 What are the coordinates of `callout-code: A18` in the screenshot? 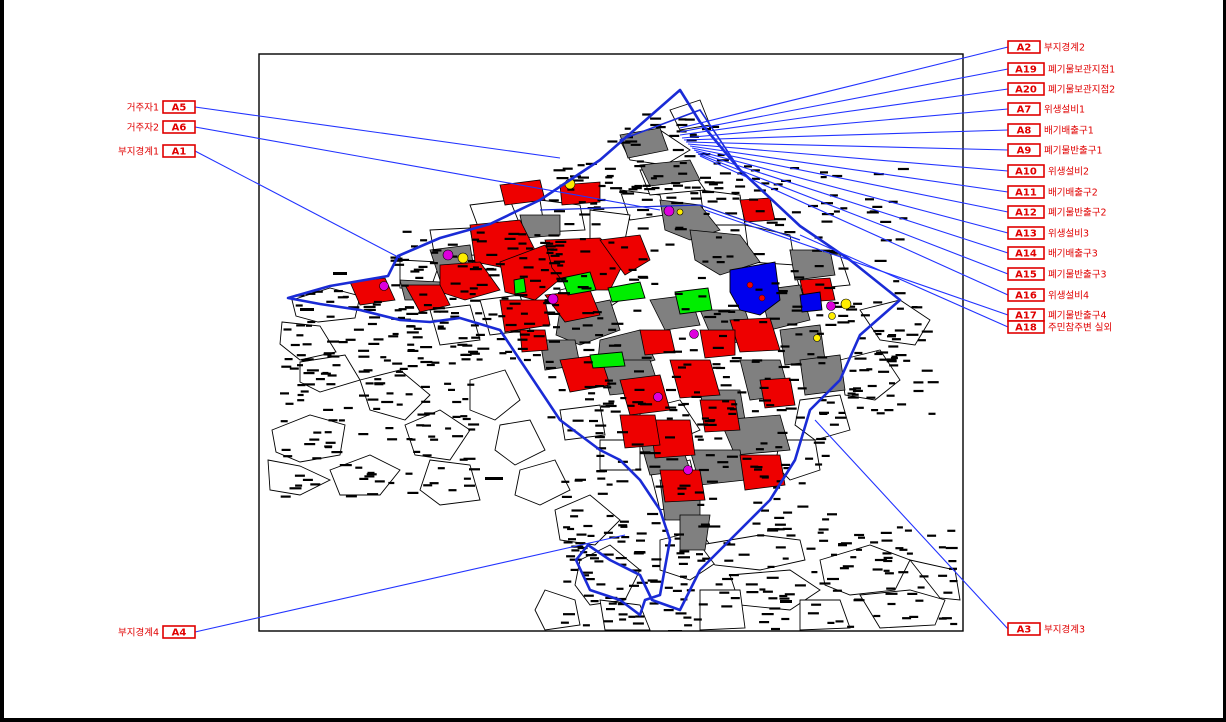 It's located at (1026, 328).